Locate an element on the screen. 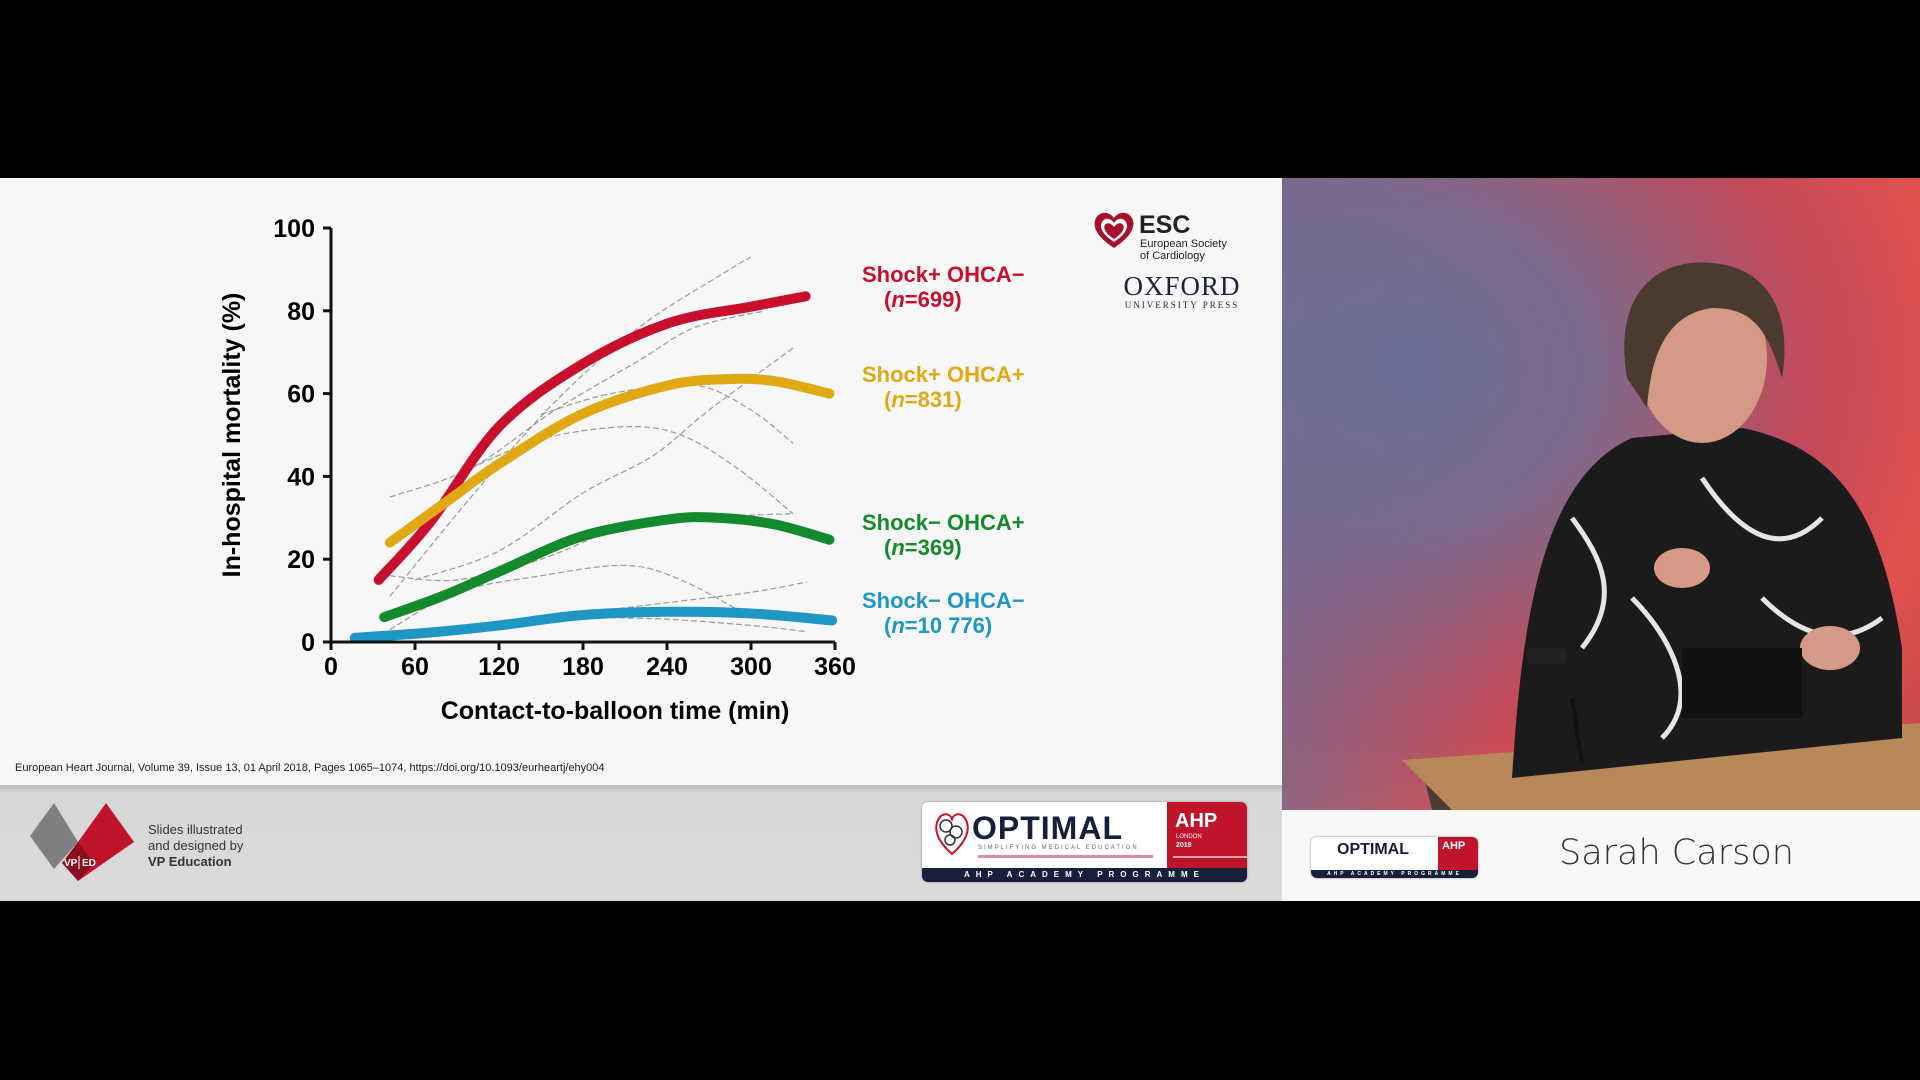 The width and height of the screenshot is (1920, 1080). x-tick-label: 240 is located at coordinates (667, 667).